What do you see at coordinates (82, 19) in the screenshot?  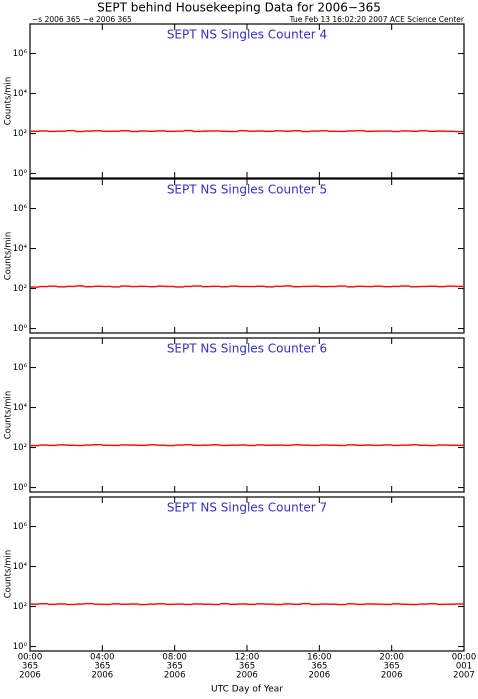 I see `subtitle-left: −s 2006 365 −e 2006 365` at bounding box center [82, 19].